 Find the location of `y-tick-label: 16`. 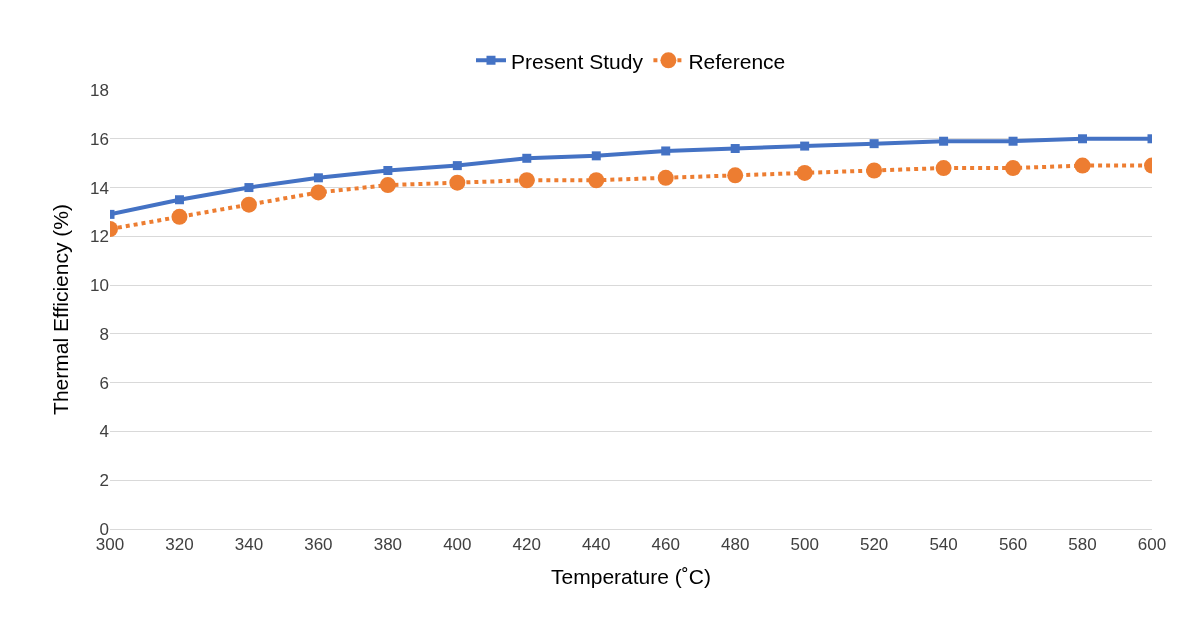

y-tick-label: 16 is located at coordinates (99, 139).